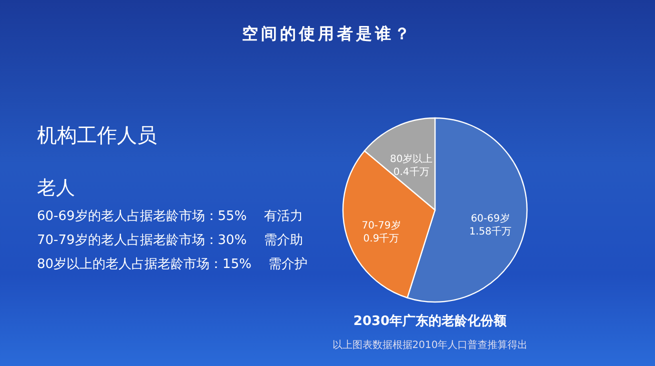 This screenshot has height=366, width=655. Describe the element at coordinates (56, 188) in the screenshot. I see `text: 老人` at that location.